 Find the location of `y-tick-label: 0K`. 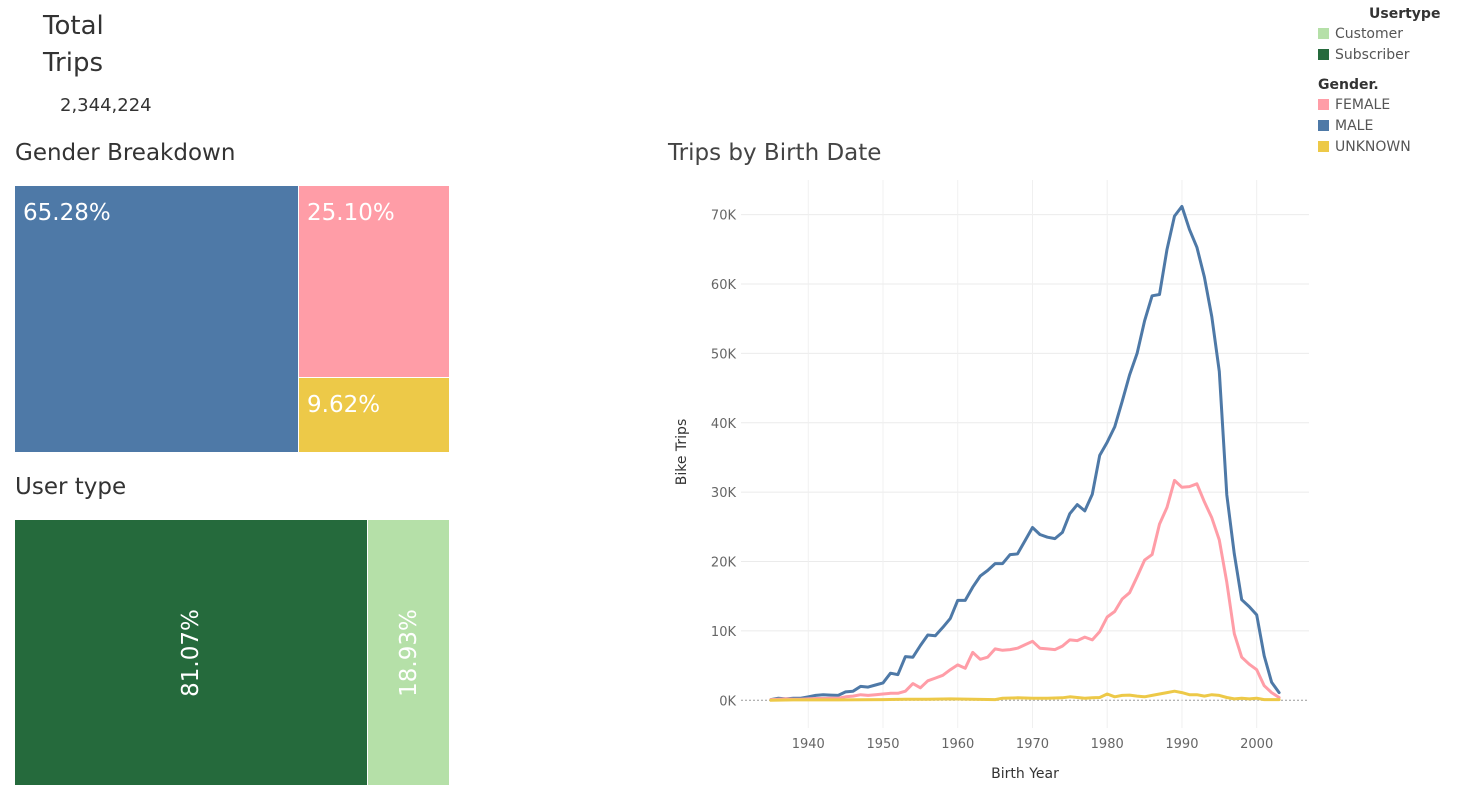

y-tick-label: 0K is located at coordinates (727, 701).